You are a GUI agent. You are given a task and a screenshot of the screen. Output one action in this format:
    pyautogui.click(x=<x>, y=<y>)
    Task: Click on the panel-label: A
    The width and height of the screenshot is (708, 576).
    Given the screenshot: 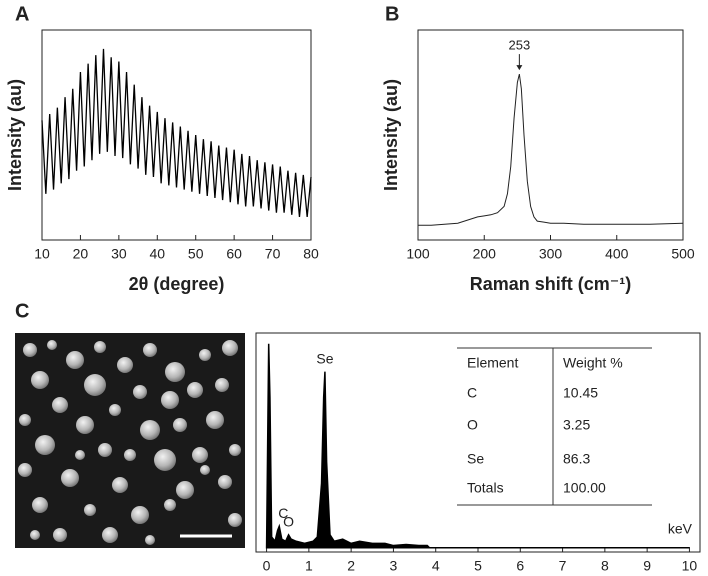 What is the action you would take?
    pyautogui.click(x=22, y=14)
    